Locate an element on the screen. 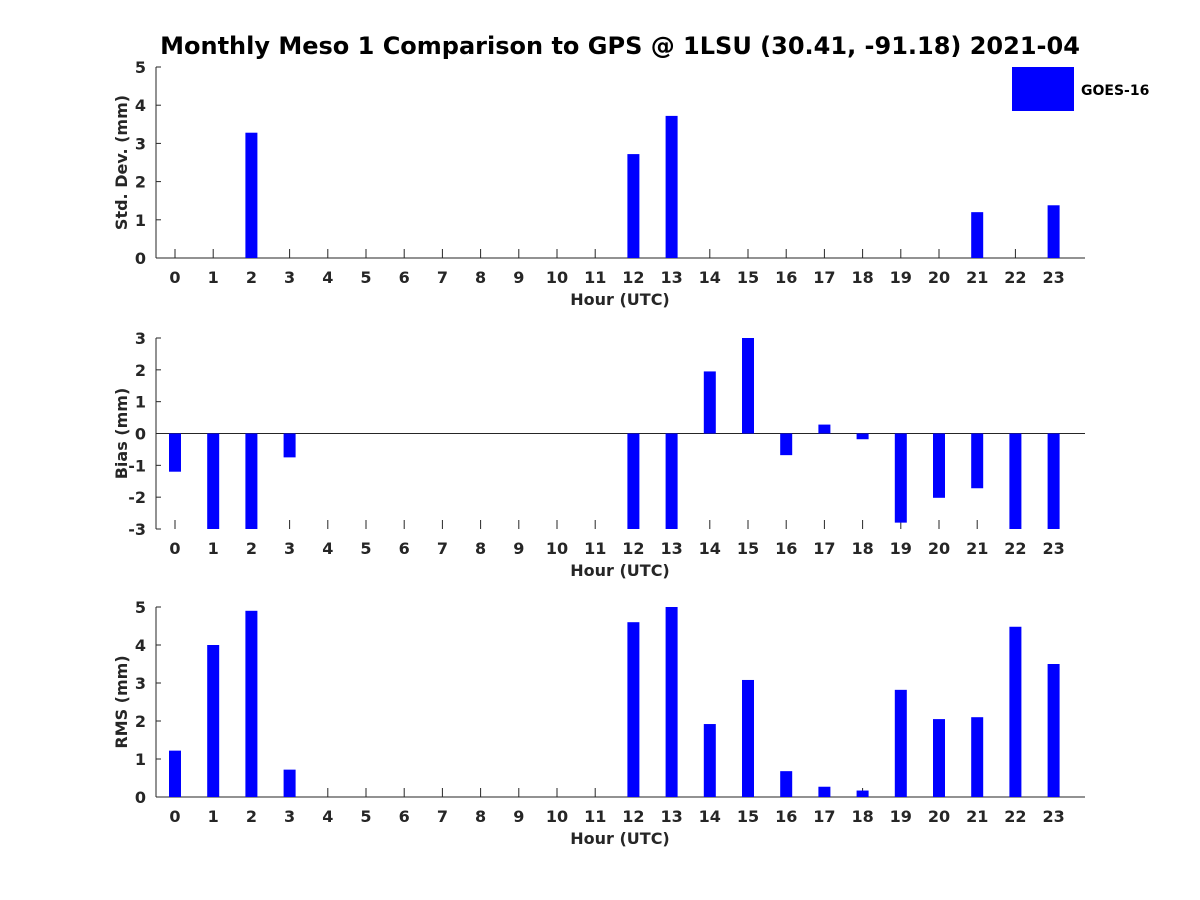 This screenshot has height=900, width=1200. x-tick-label: 18 is located at coordinates (862, 816).